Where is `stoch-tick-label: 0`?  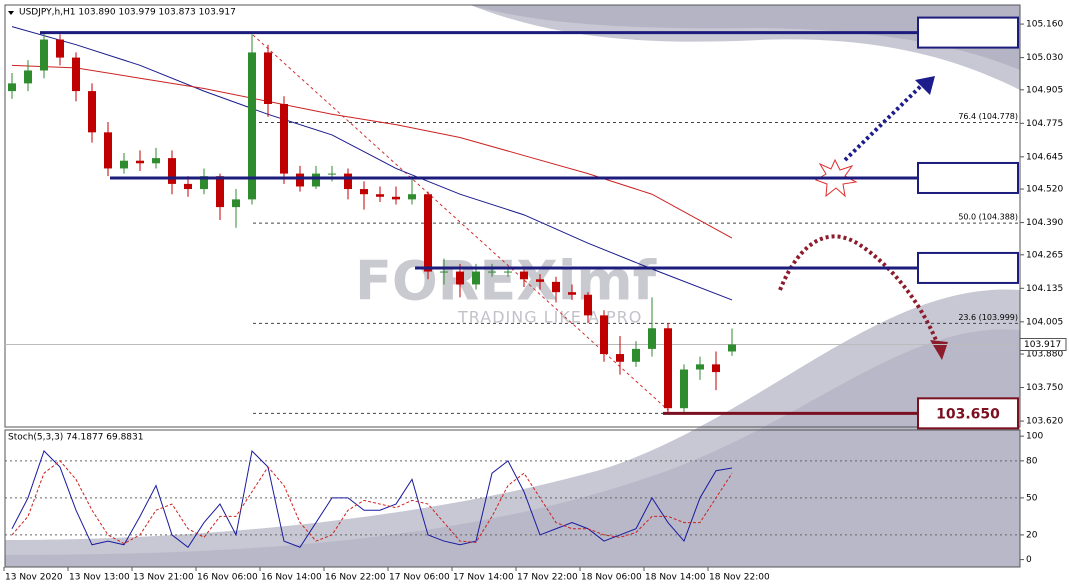
stoch-tick-label: 0 is located at coordinates (1029, 560).